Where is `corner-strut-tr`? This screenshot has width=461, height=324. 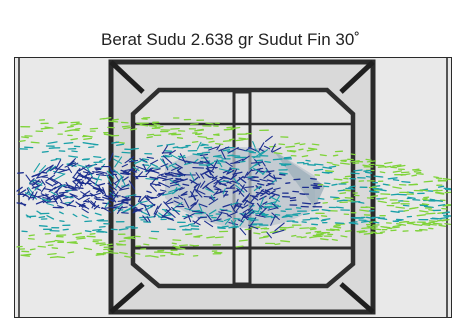
corner-strut-tr is located at coordinates (357, 77).